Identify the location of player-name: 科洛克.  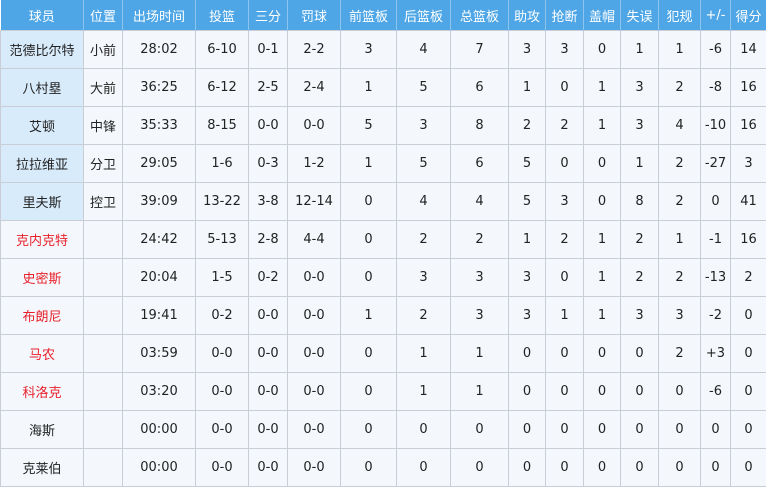
(42, 392).